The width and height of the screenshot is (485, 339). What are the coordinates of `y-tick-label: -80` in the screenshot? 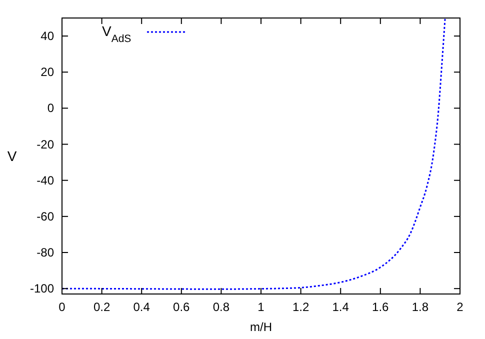 It's located at (45, 253).